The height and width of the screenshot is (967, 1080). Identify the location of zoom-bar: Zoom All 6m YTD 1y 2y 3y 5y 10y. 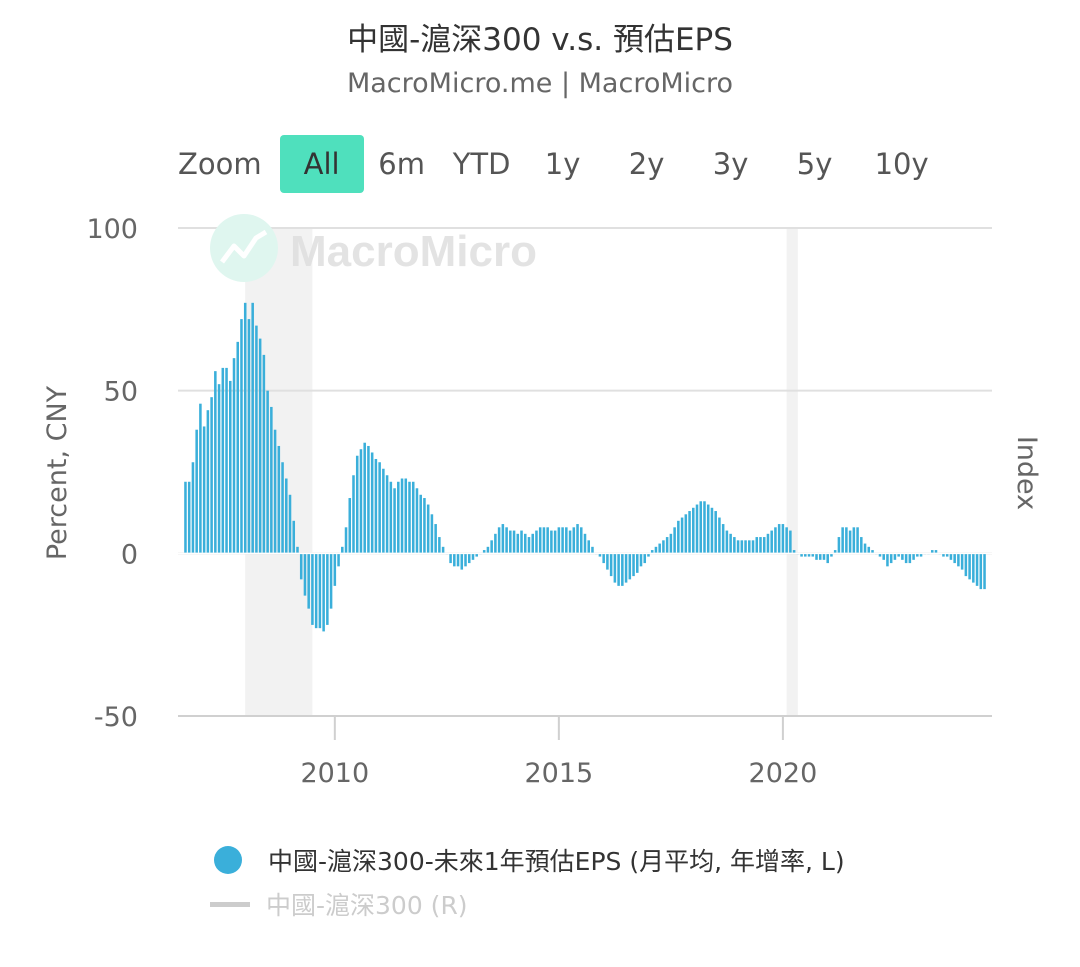
(554, 164).